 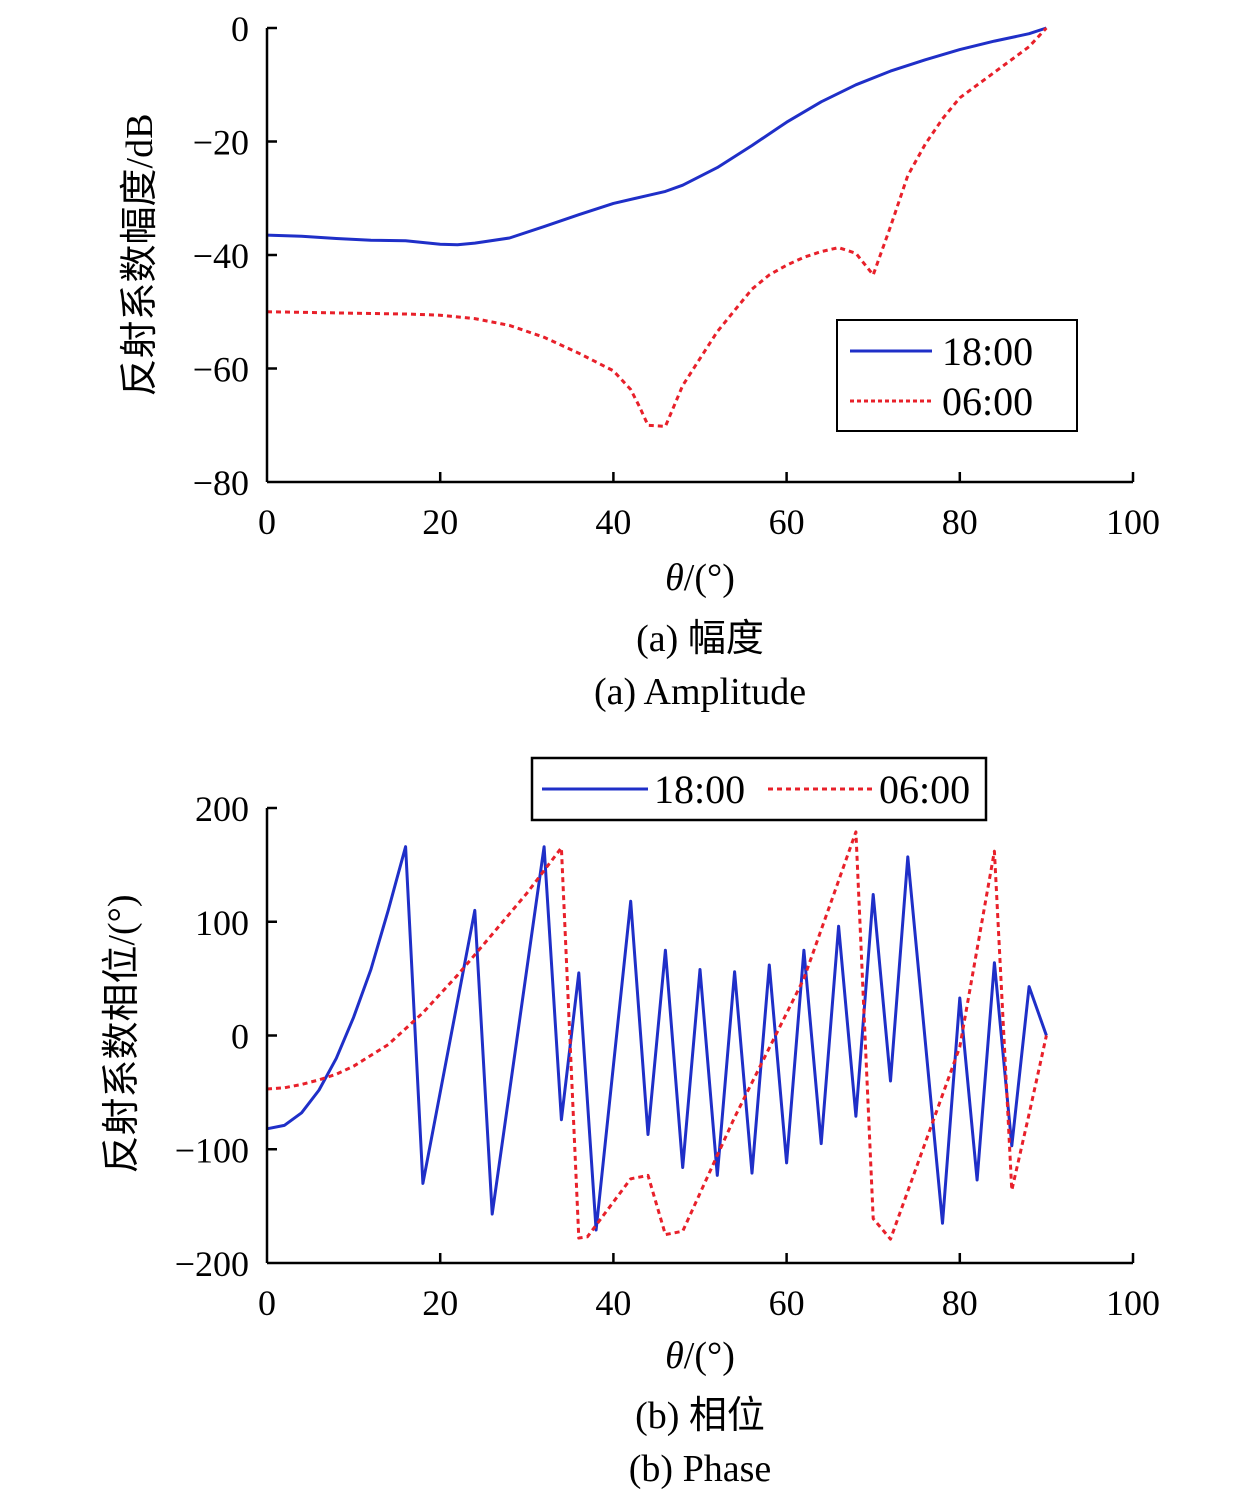 I want to click on amplitude-caption-en: (a) Amplitude, so click(x=700, y=692).